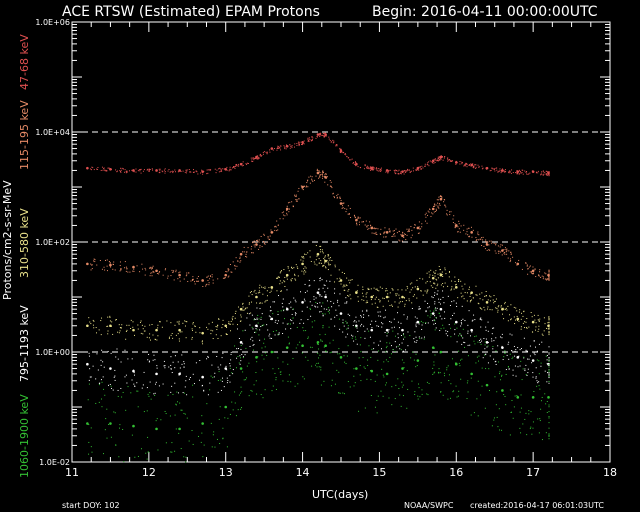  I want to click on y-tick-label-1: 1.0E+06, so click(52, 22).